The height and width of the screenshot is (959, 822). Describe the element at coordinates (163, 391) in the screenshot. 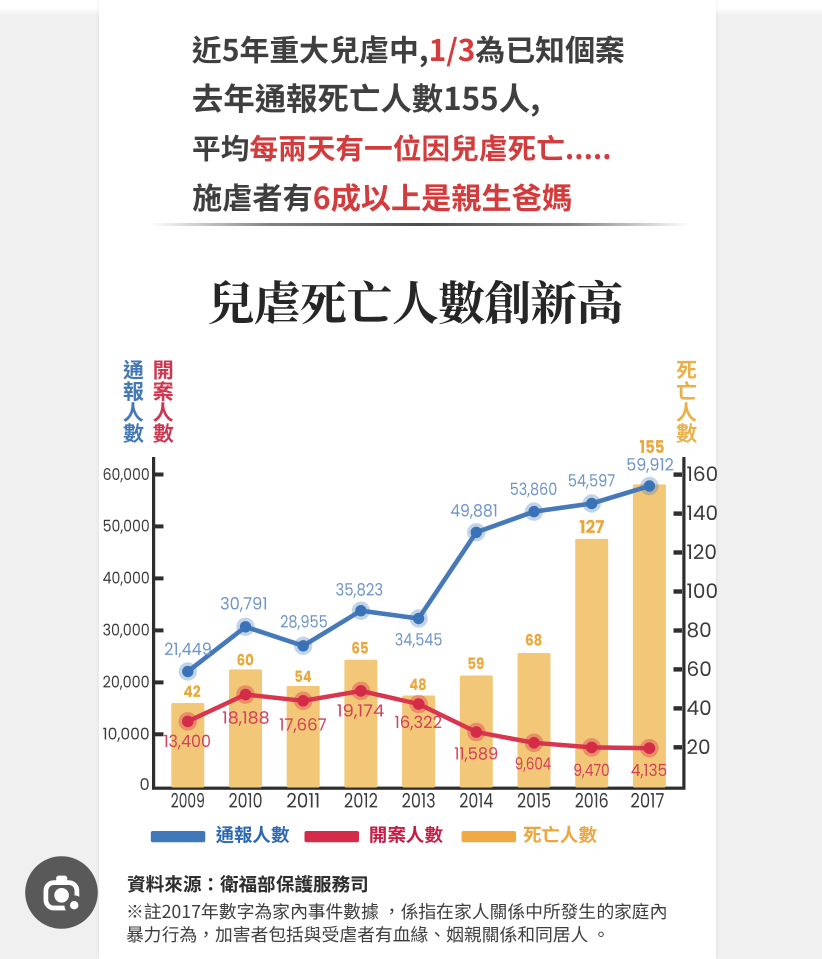

I see `svg-text: 案` at that location.